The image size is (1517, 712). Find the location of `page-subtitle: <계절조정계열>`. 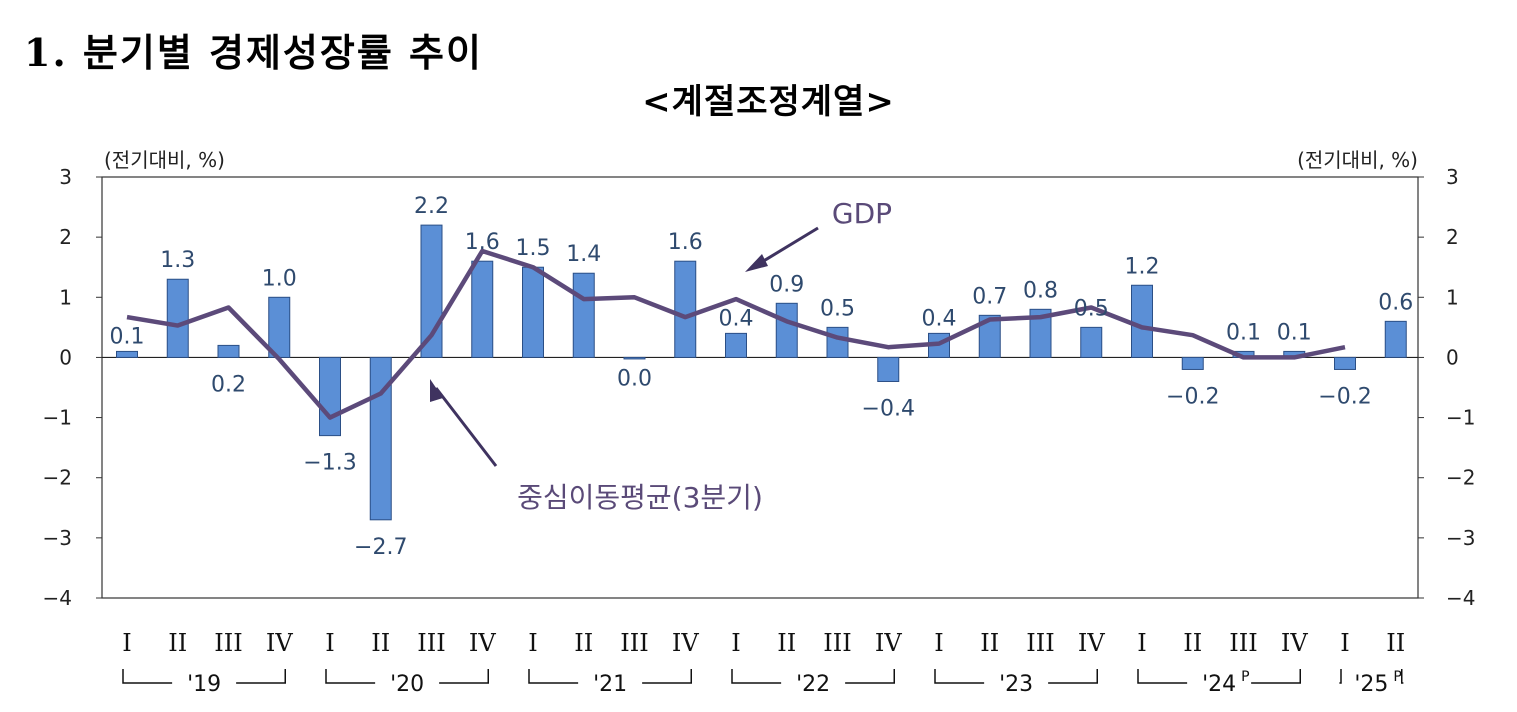

page-subtitle: <계절조정계열> is located at coordinates (768, 102).